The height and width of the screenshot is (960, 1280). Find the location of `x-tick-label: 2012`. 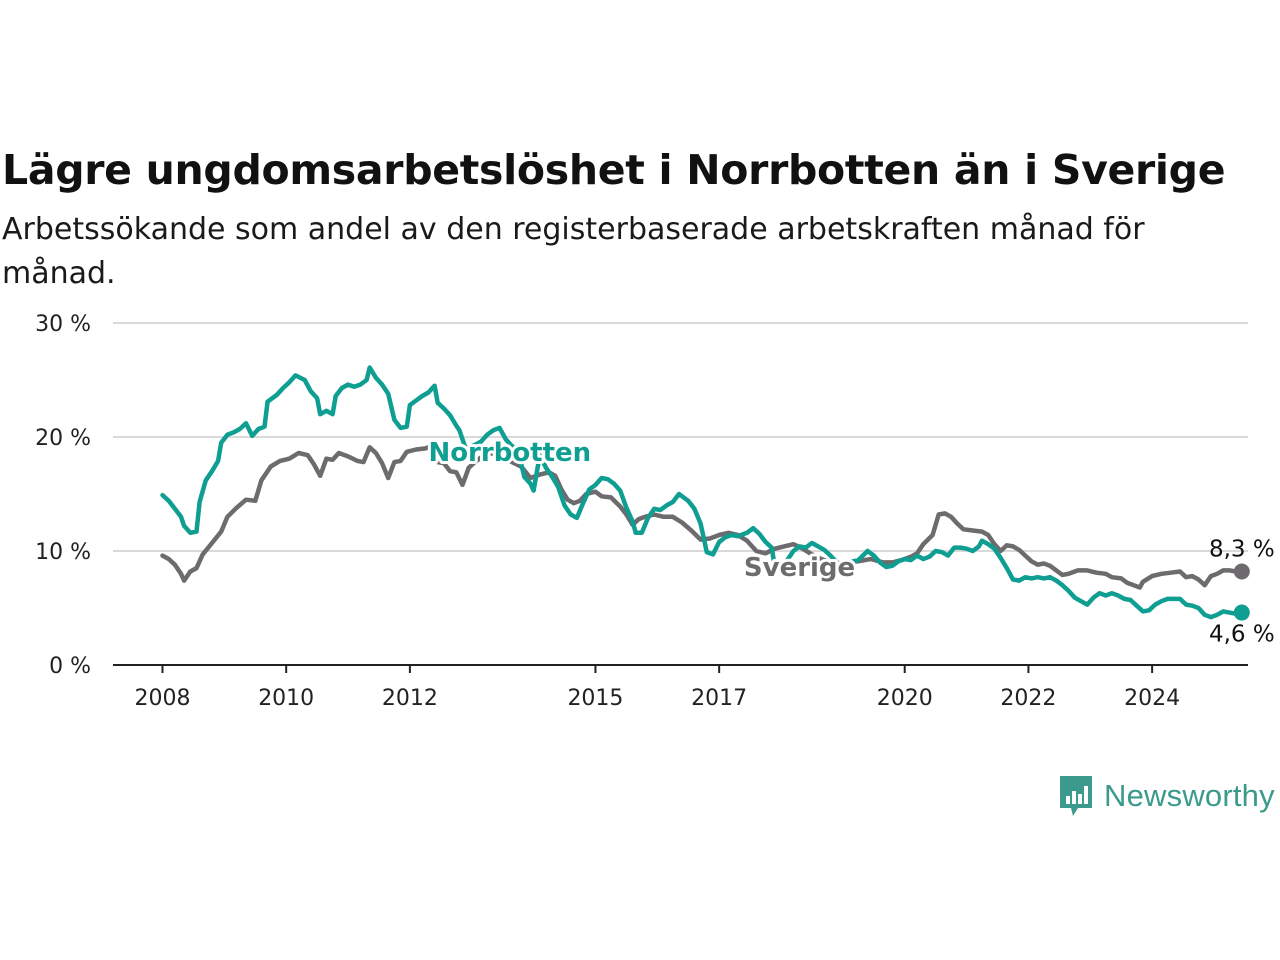

x-tick-label: 2012 is located at coordinates (410, 698).